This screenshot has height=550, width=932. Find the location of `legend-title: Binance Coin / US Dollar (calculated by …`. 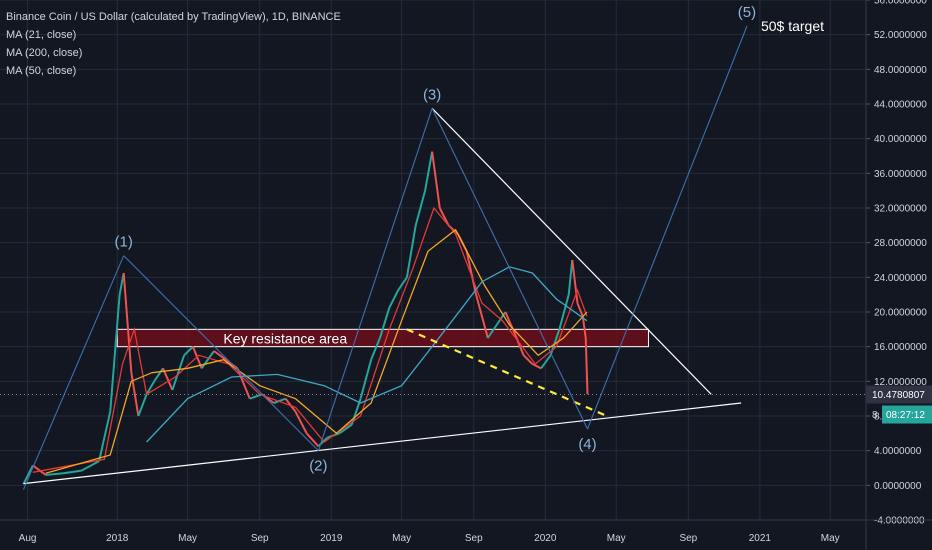

legend-title: Binance Coin / US Dollar (calculated by … is located at coordinates (173, 17).